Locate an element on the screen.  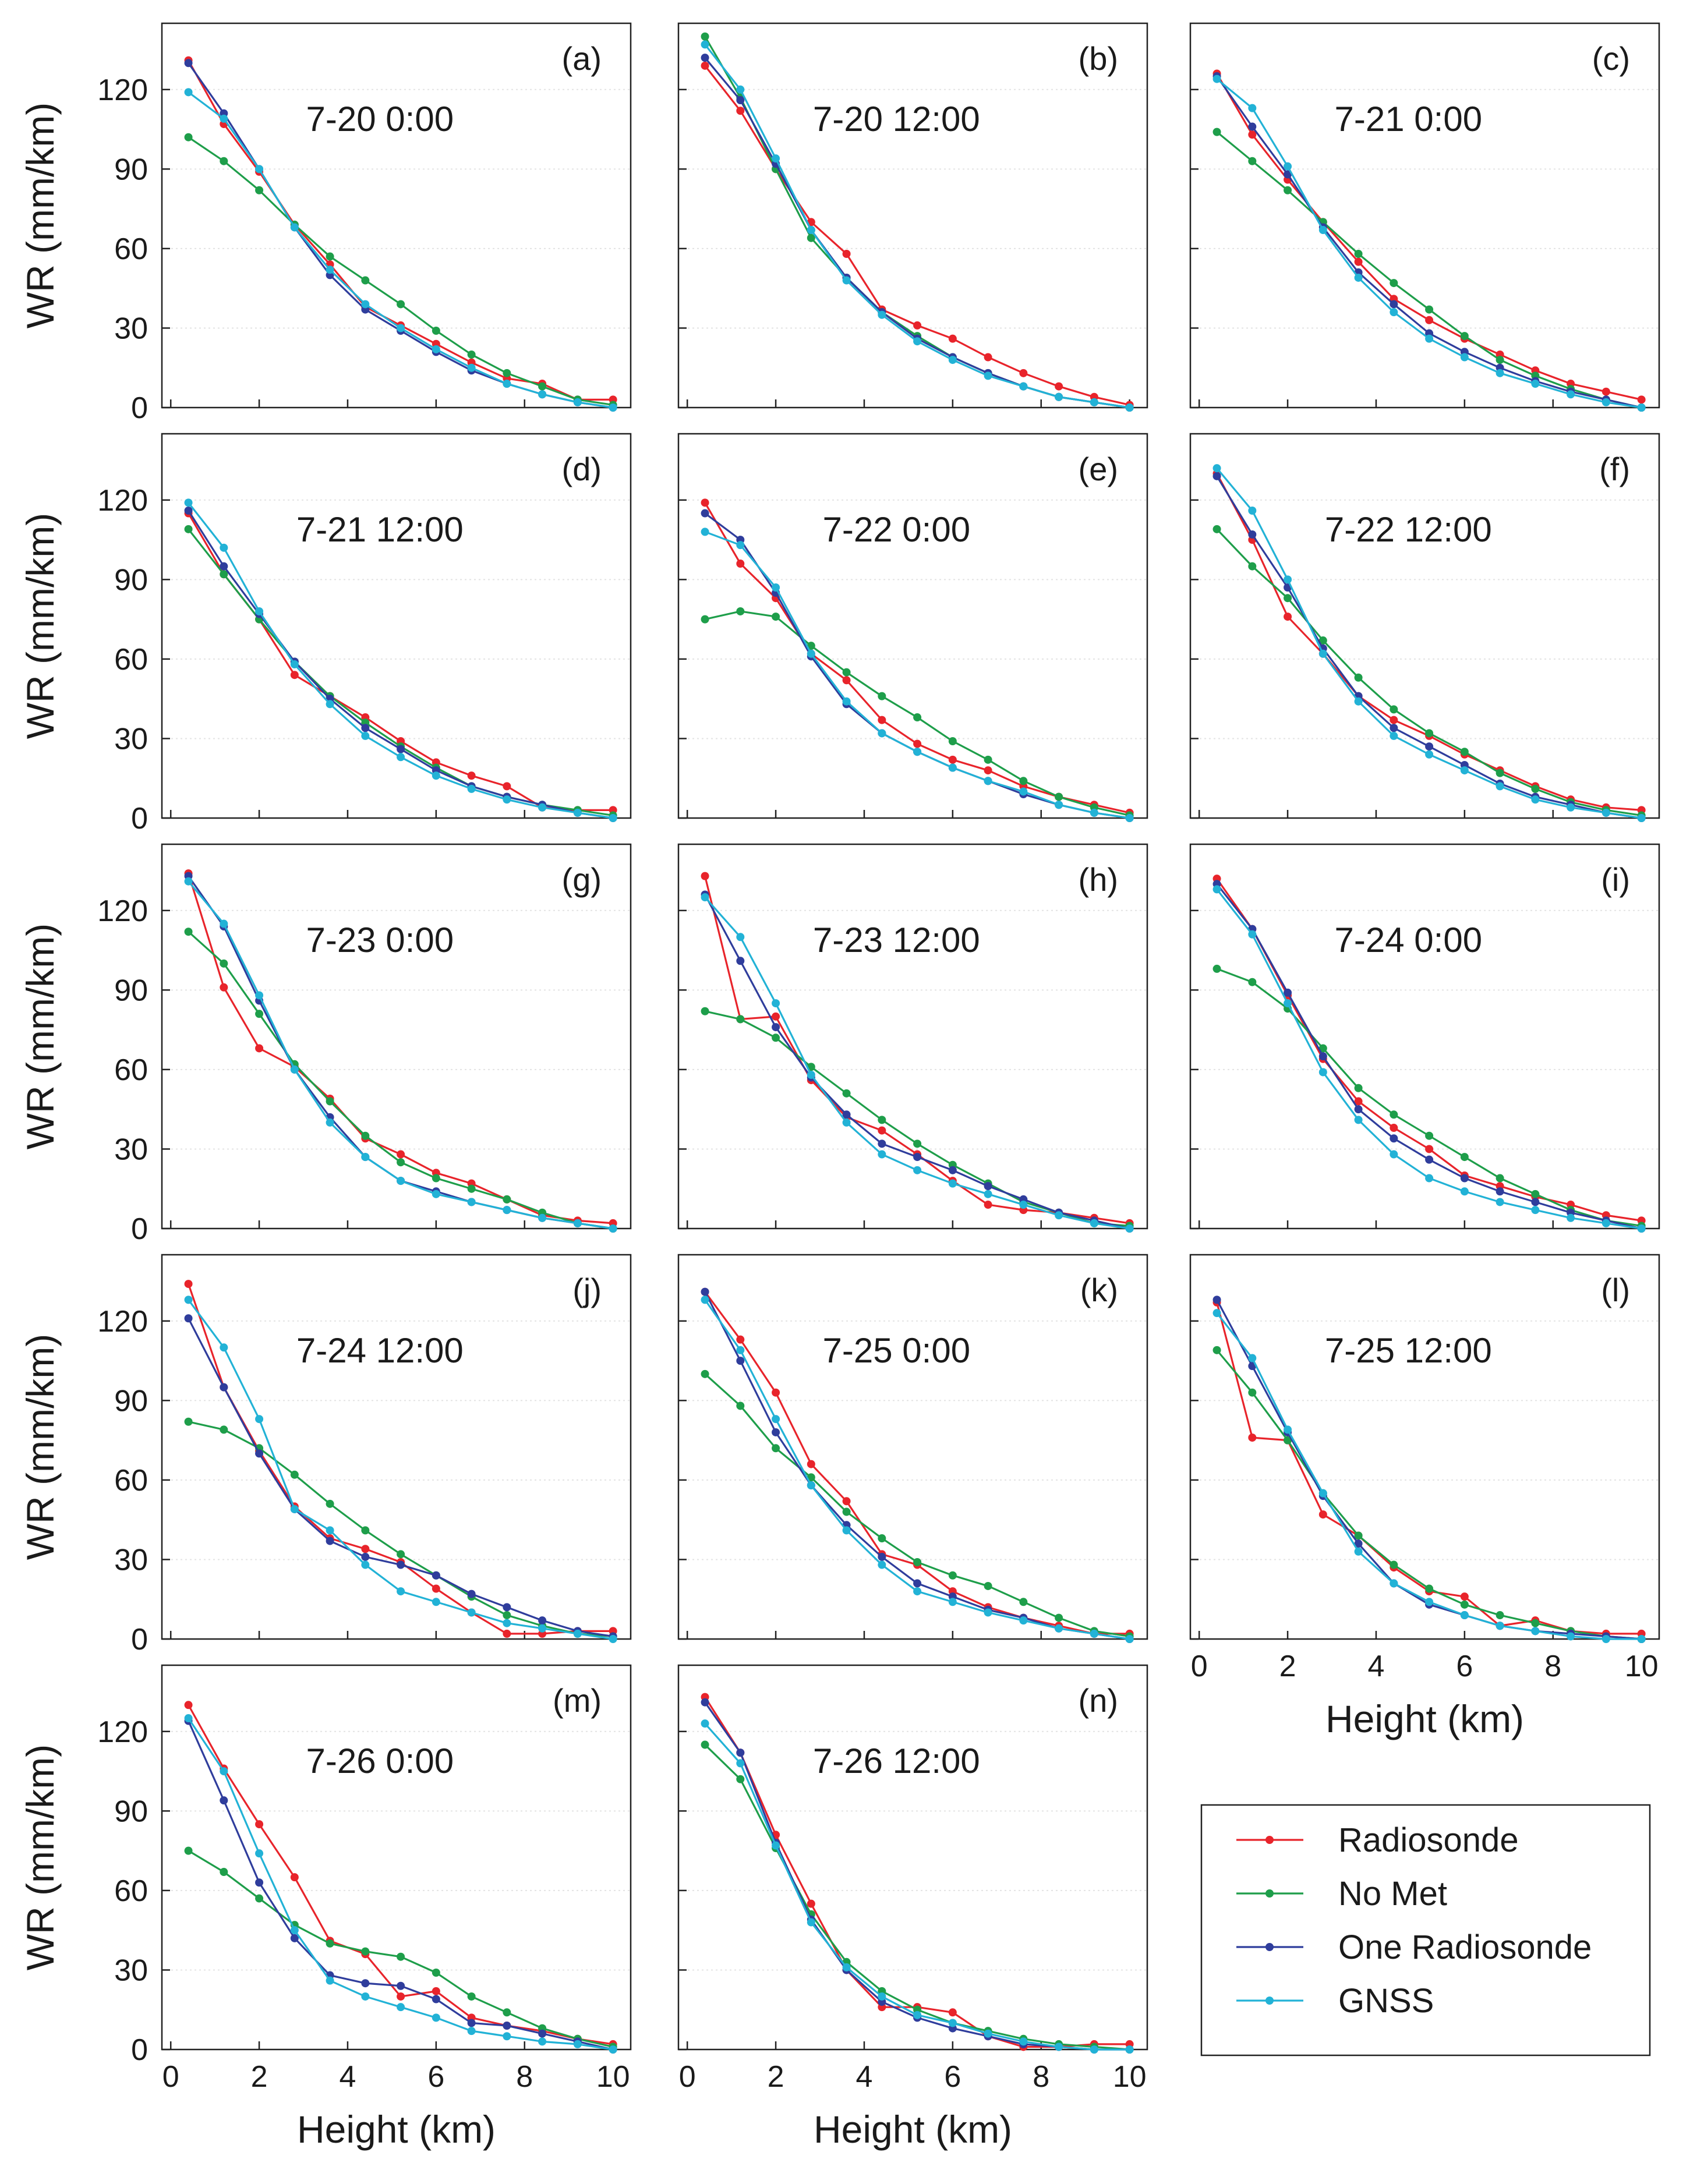
panel-time-label: 7-21 0:00 is located at coordinates (1409, 119).